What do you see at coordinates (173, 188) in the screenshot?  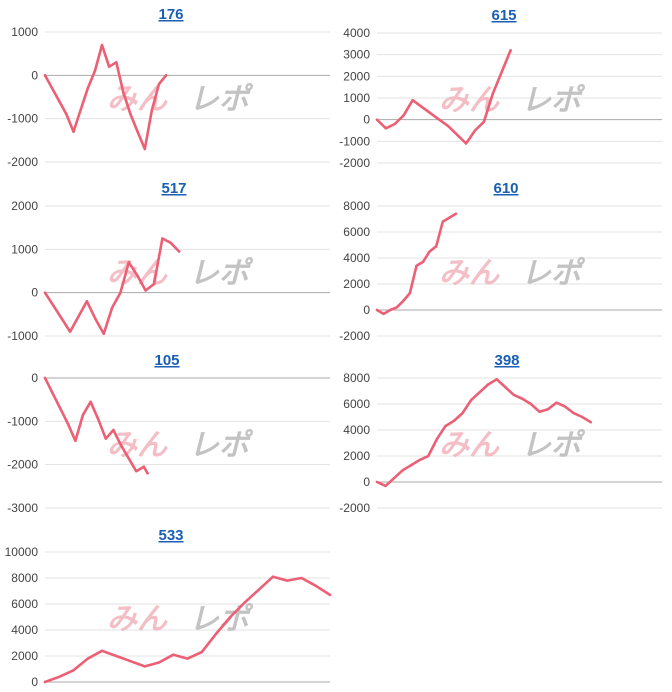 I see `chart-title-link: 517` at bounding box center [173, 188].